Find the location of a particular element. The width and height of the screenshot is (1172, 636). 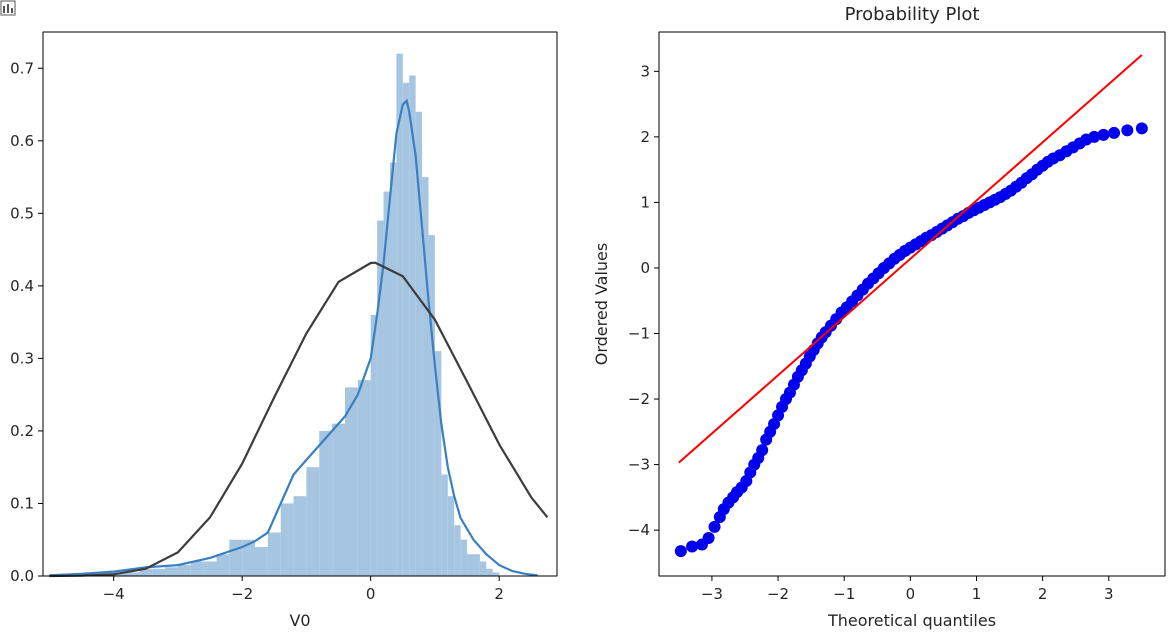

y-tick-label: 1 is located at coordinates (645, 202).